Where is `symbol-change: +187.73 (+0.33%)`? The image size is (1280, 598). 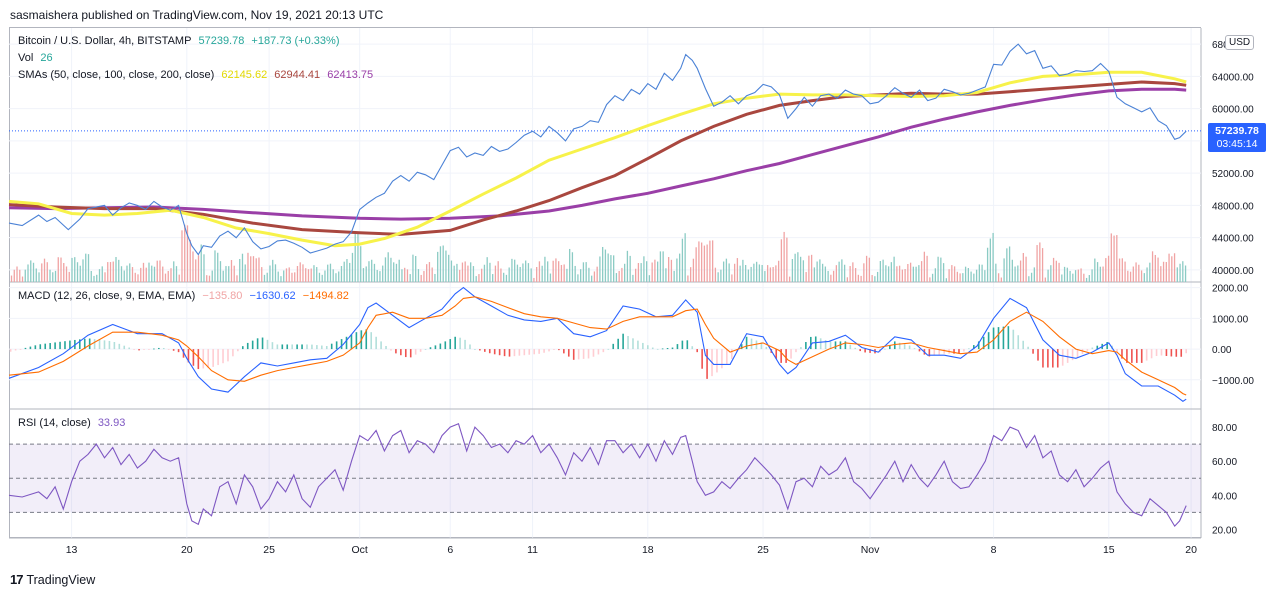
symbol-change: +187.73 (+0.33%) is located at coordinates (295, 41).